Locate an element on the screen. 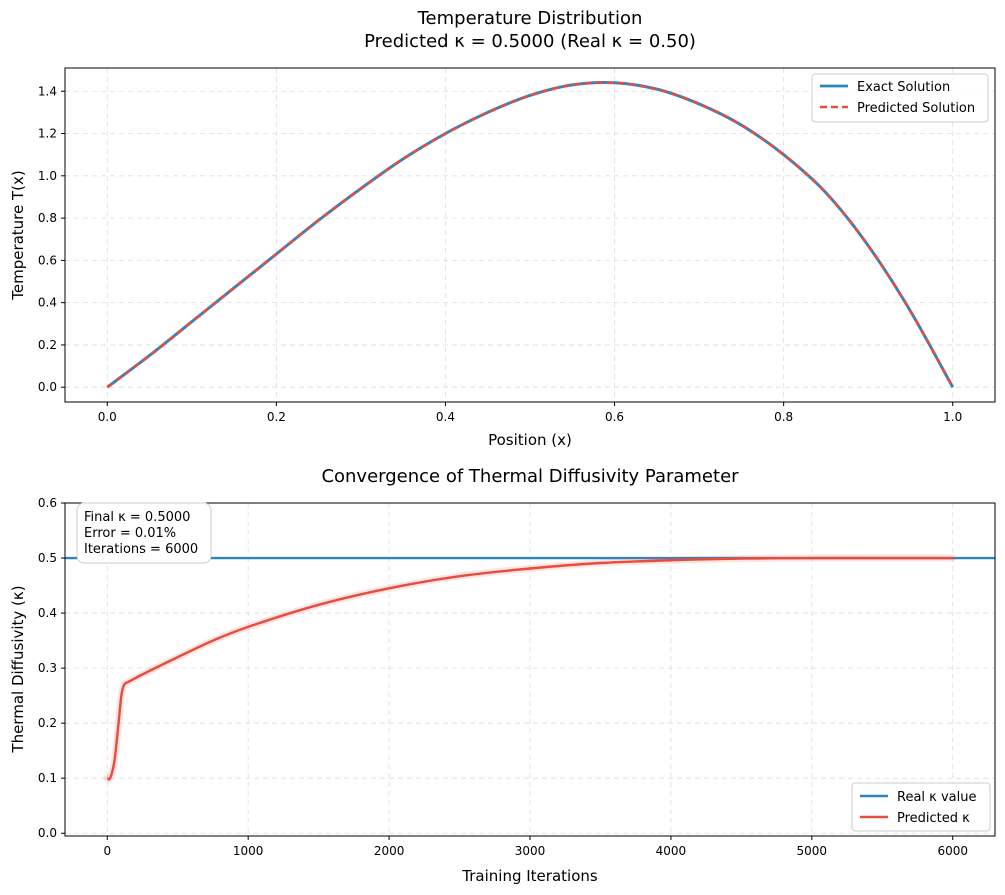  p2-x-tick-label: 4000 is located at coordinates (671, 851).